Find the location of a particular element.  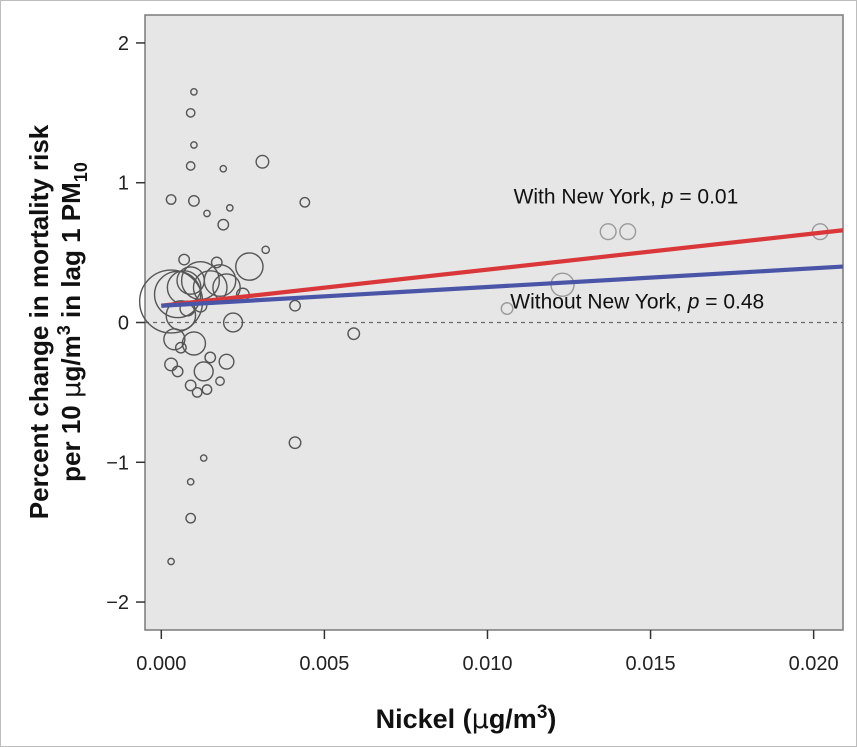

annotation-0-label: With New York, is located at coordinates (588, 197).